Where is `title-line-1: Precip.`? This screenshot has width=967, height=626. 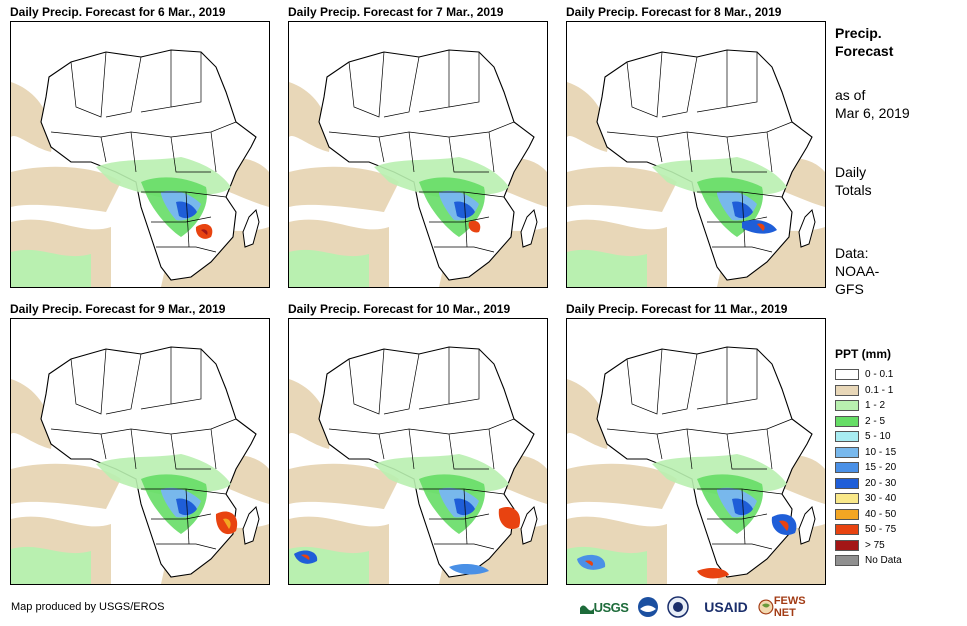
title-line-1: Precip. is located at coordinates (858, 33).